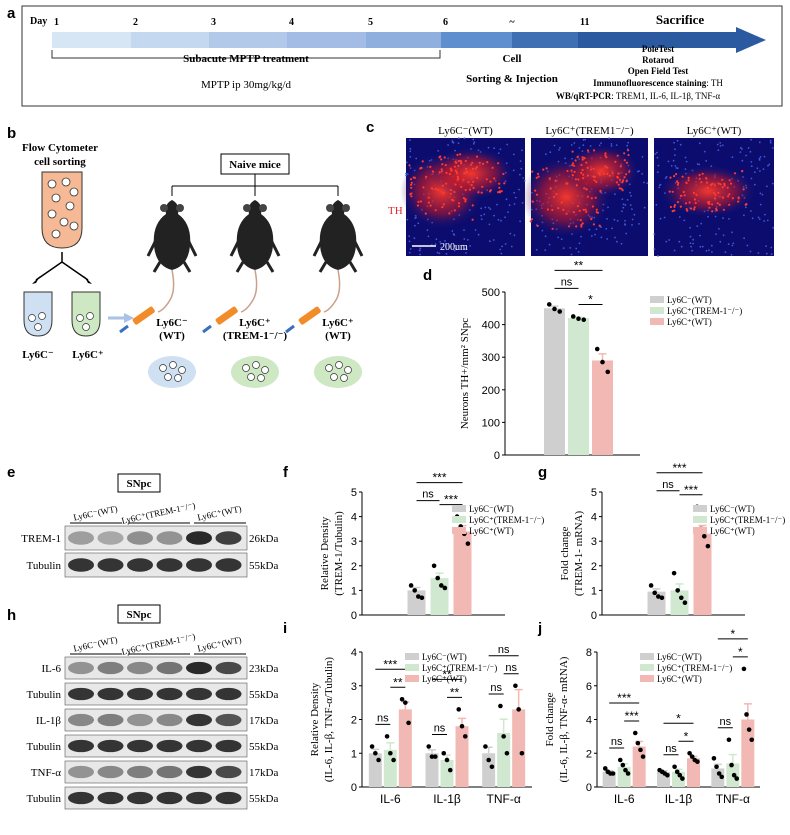  What do you see at coordinates (263, 695) in the screenshot?
I see `blot-kda-label: 55kDa` at bounding box center [263, 695].